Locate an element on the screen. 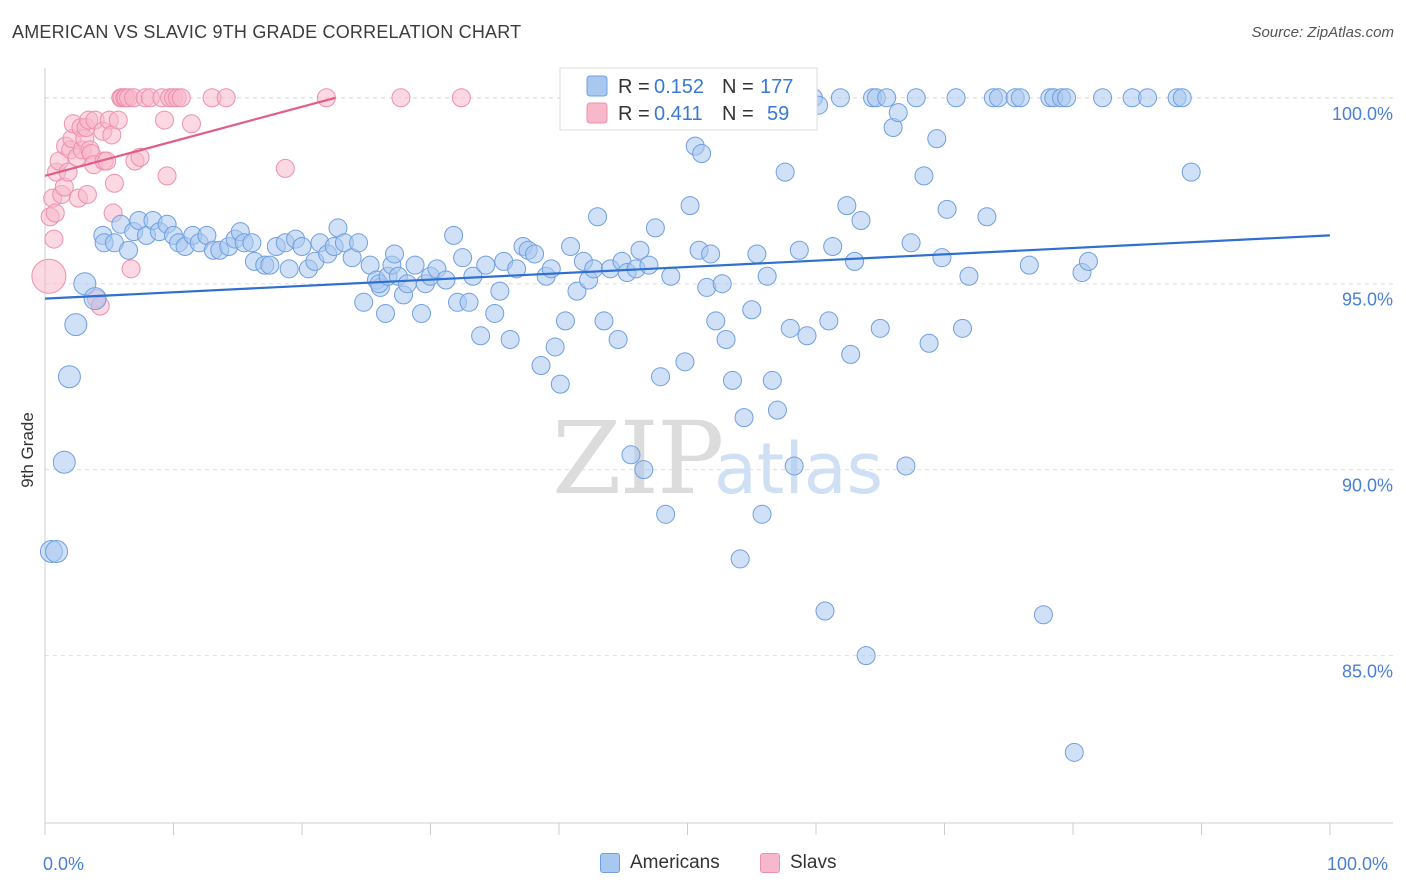 This screenshot has width=1406, height=892. legend-item-slavs: Slavs is located at coordinates (798, 863).